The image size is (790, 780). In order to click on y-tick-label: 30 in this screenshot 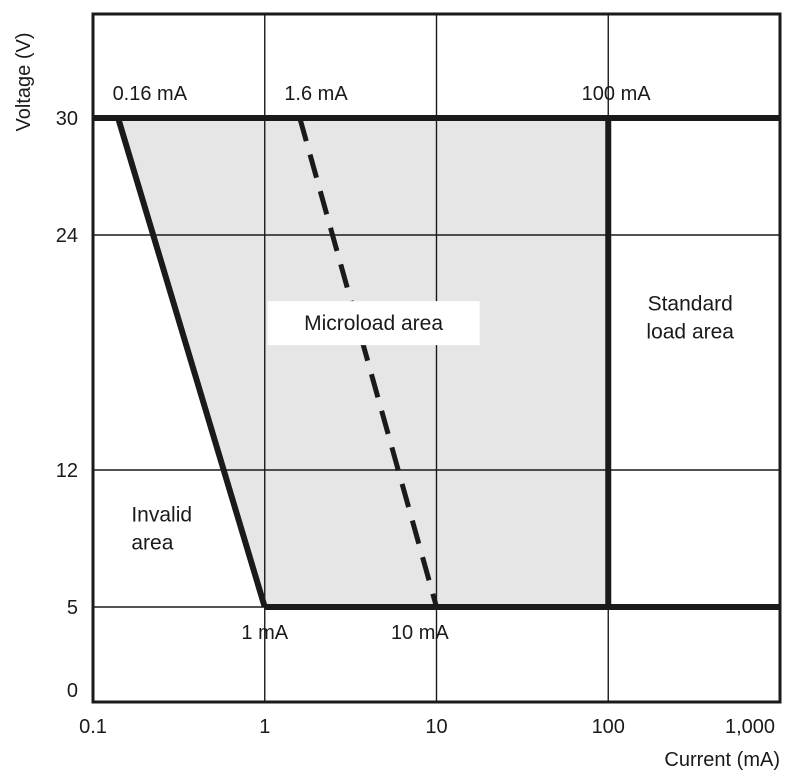, I will do `click(67, 119)`.